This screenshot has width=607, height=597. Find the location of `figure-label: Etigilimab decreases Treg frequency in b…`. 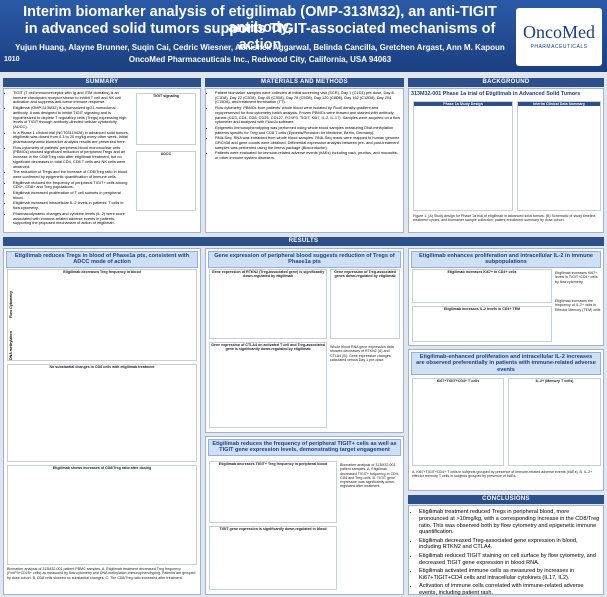

figure-label: Etigilimab decreases Treg frequency in b… is located at coordinates (102, 272).